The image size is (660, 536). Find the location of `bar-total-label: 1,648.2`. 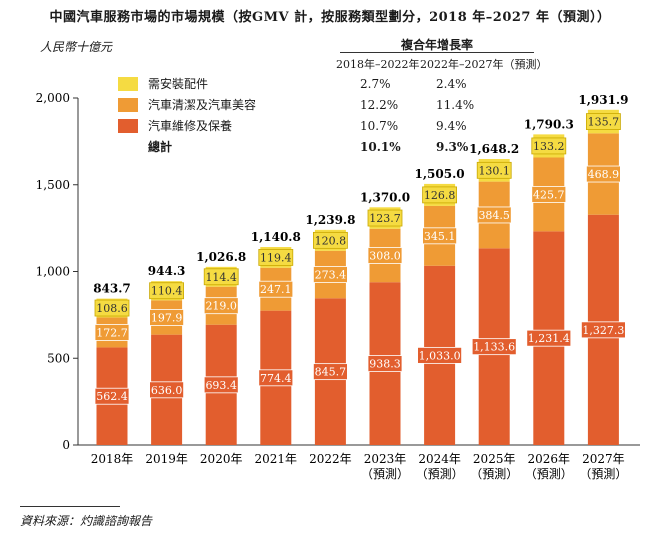

bar-total-label: 1,648.2 is located at coordinates (494, 149).